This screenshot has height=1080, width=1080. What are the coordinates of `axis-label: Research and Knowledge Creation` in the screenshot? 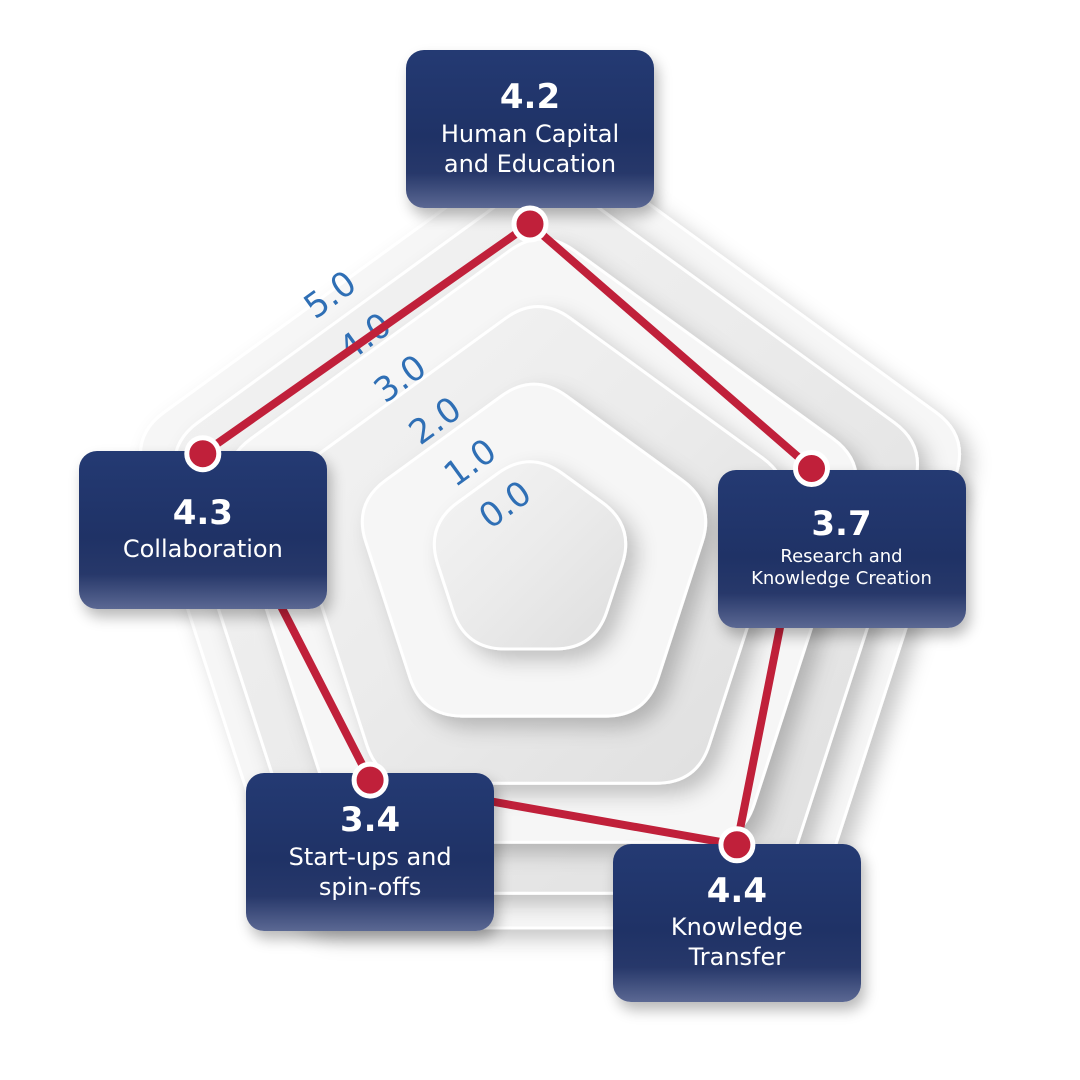 It's located at (841, 567).